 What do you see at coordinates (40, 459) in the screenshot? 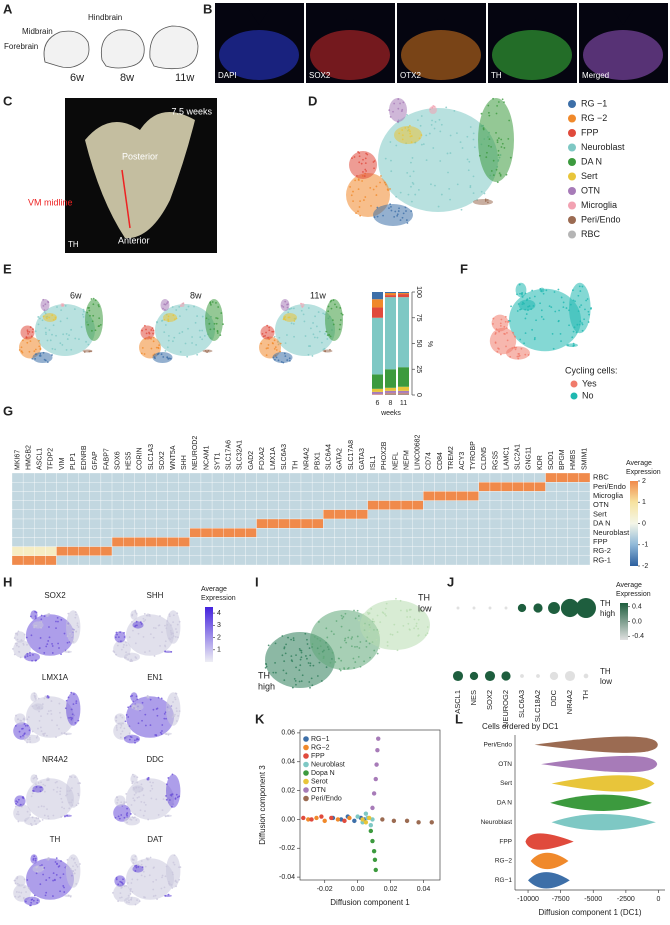
I see `gene-label: ASCL1` at bounding box center [40, 459].